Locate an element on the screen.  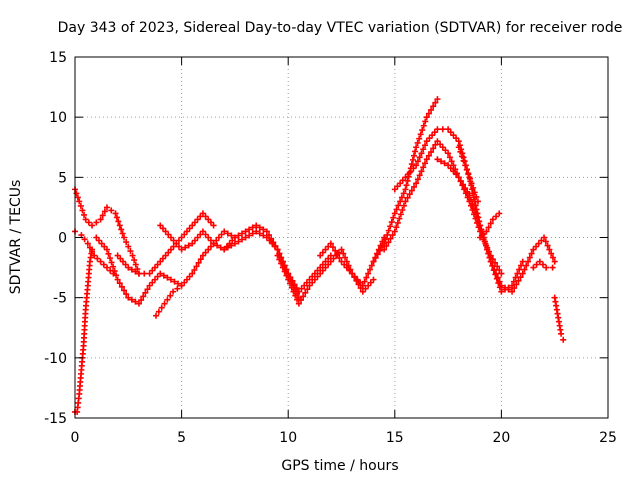
y-tick-label: 0 is located at coordinates (62, 239).